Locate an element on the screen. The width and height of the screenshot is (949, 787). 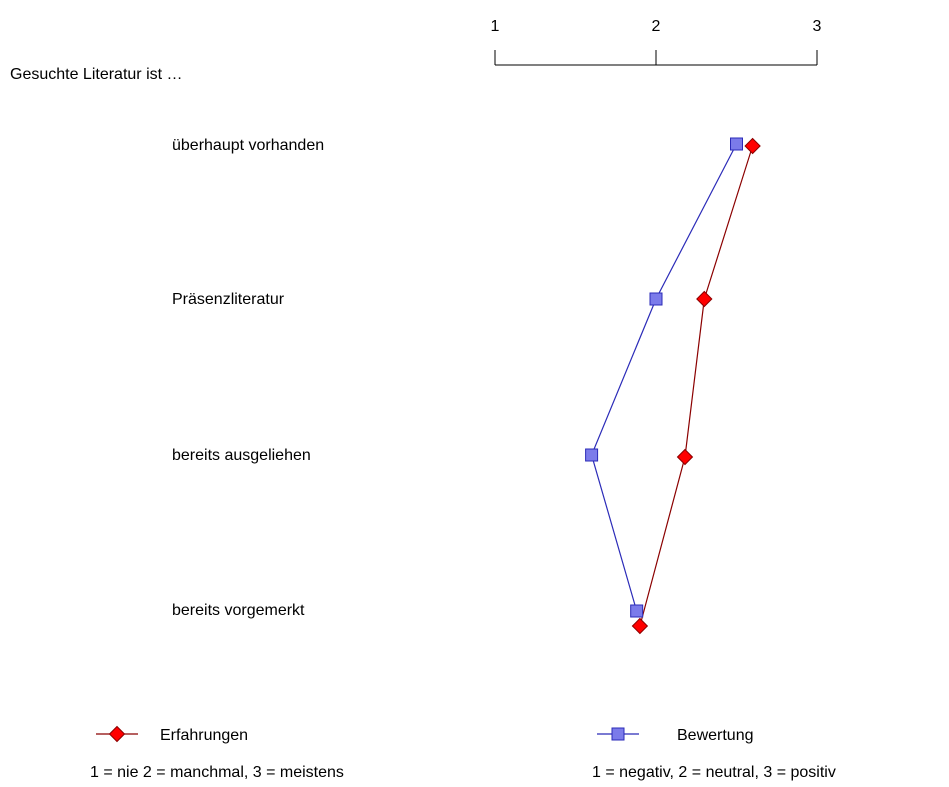
legend-marker-bewertung is located at coordinates (618, 734).